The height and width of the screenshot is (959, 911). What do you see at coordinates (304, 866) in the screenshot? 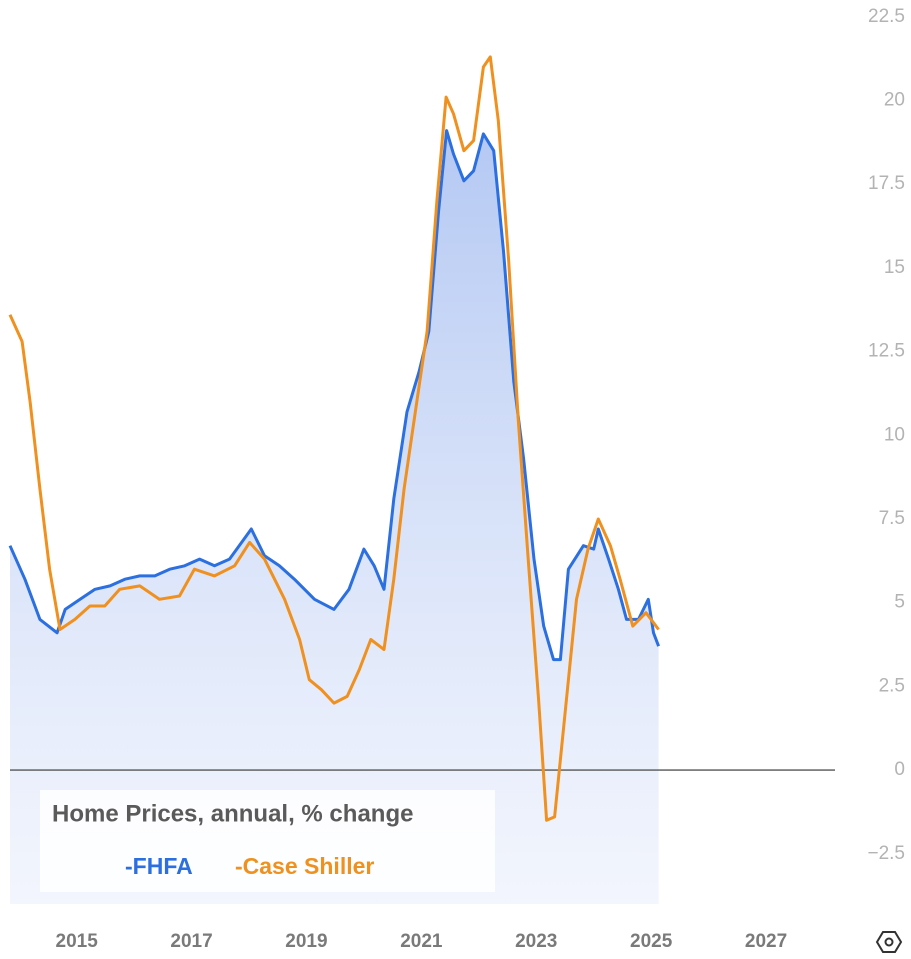
I see `legend-label: -Case Shiller` at bounding box center [304, 866].